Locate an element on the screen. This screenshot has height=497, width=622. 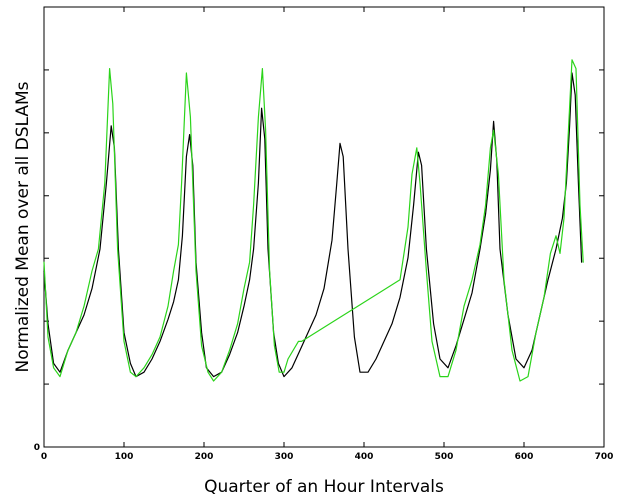
x-tick-label: 300 is located at coordinates (284, 457).